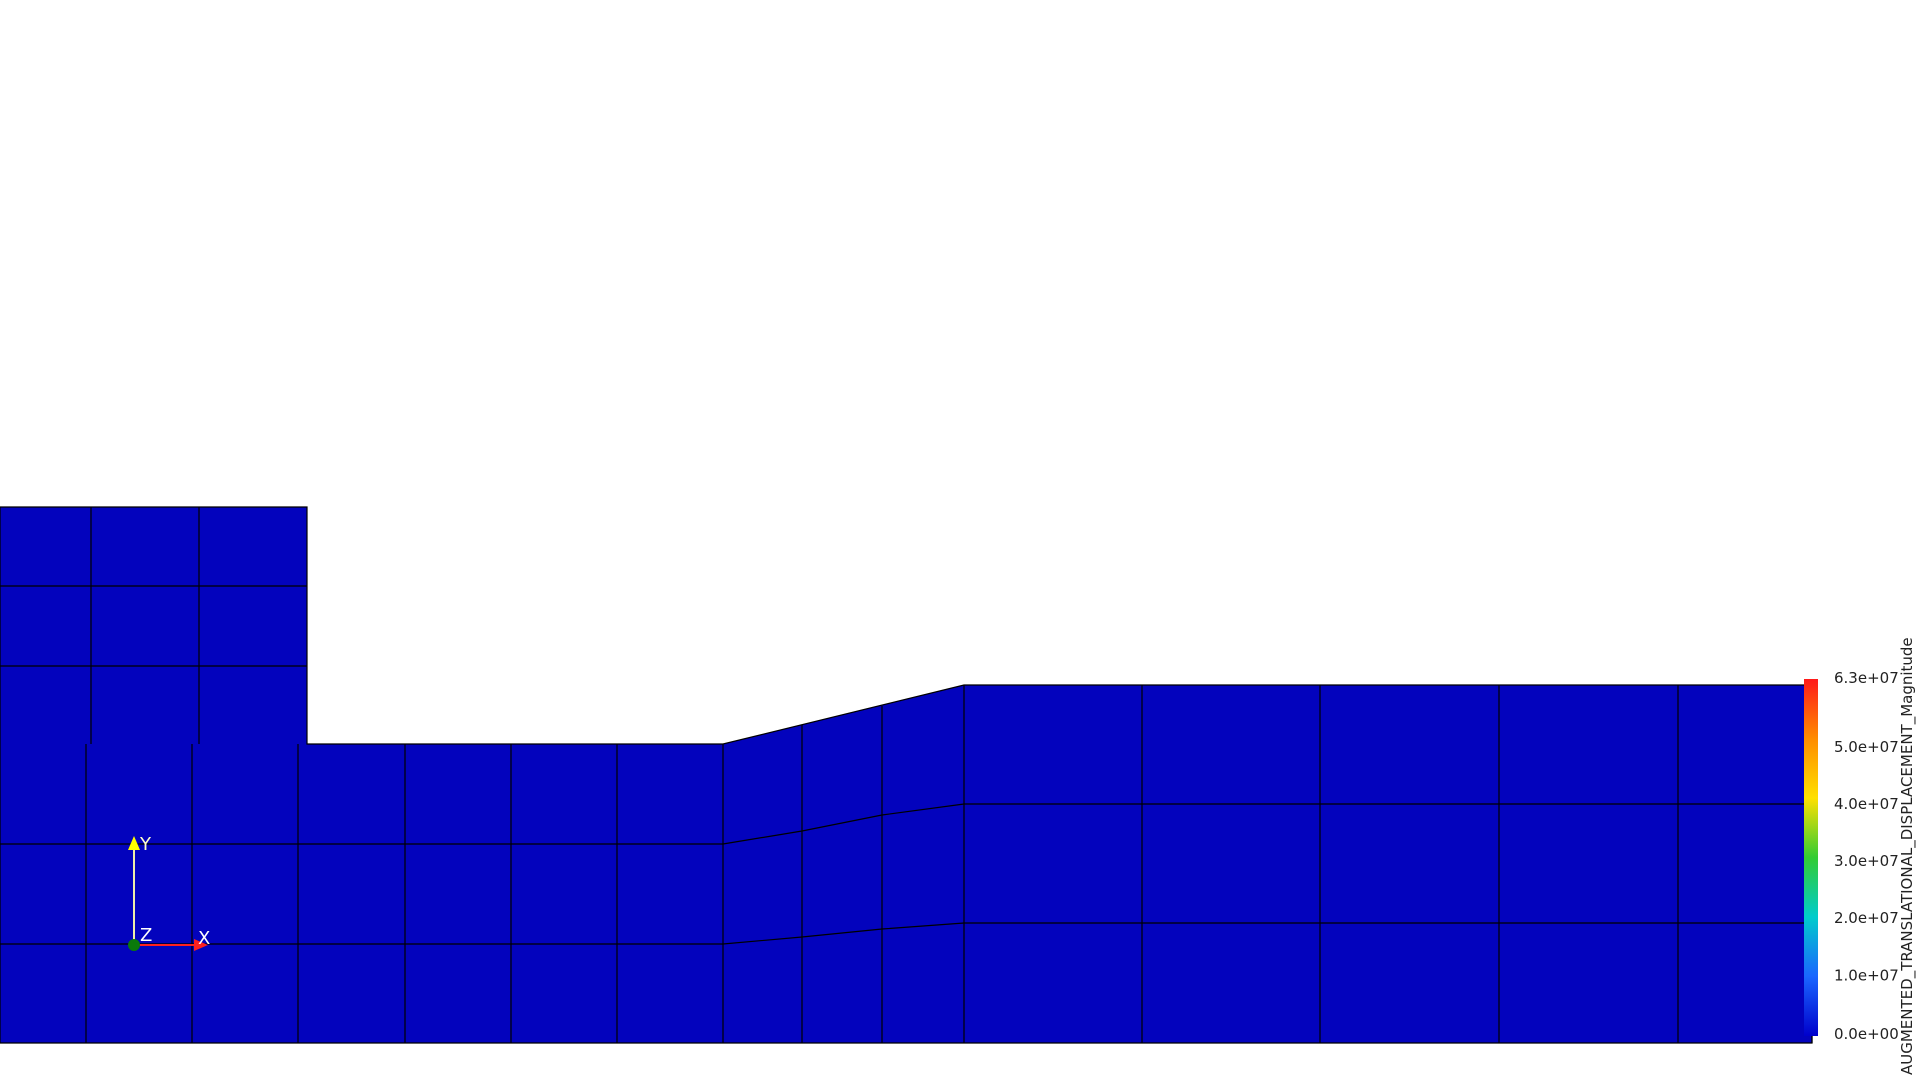  Describe the element at coordinates (204, 938) in the screenshot. I see `x-axis-label: X` at that location.